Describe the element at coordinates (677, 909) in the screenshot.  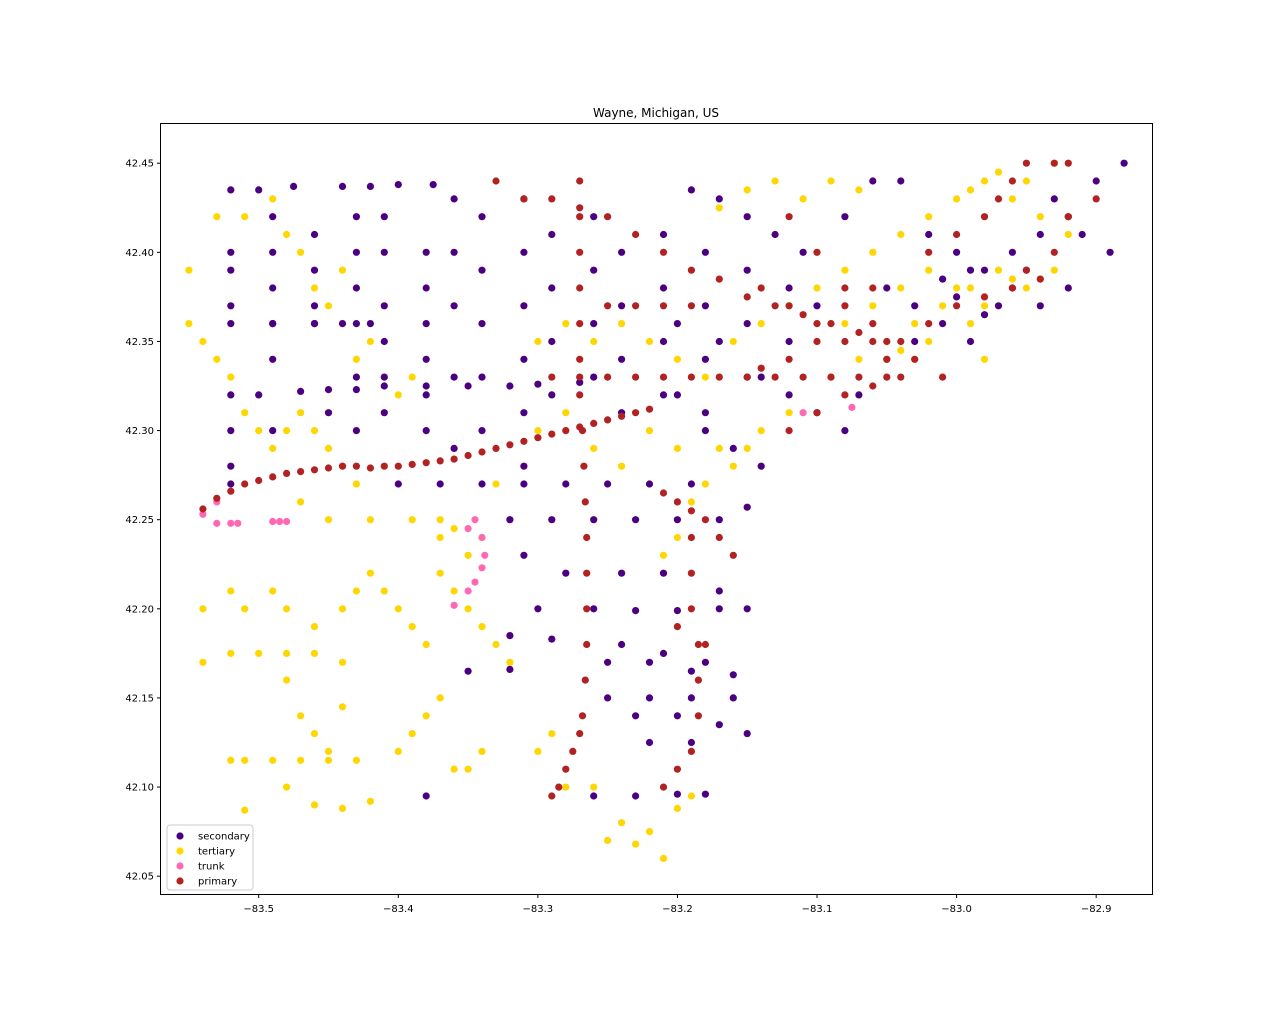
I see `x-tick-label: −83.2` at that location.